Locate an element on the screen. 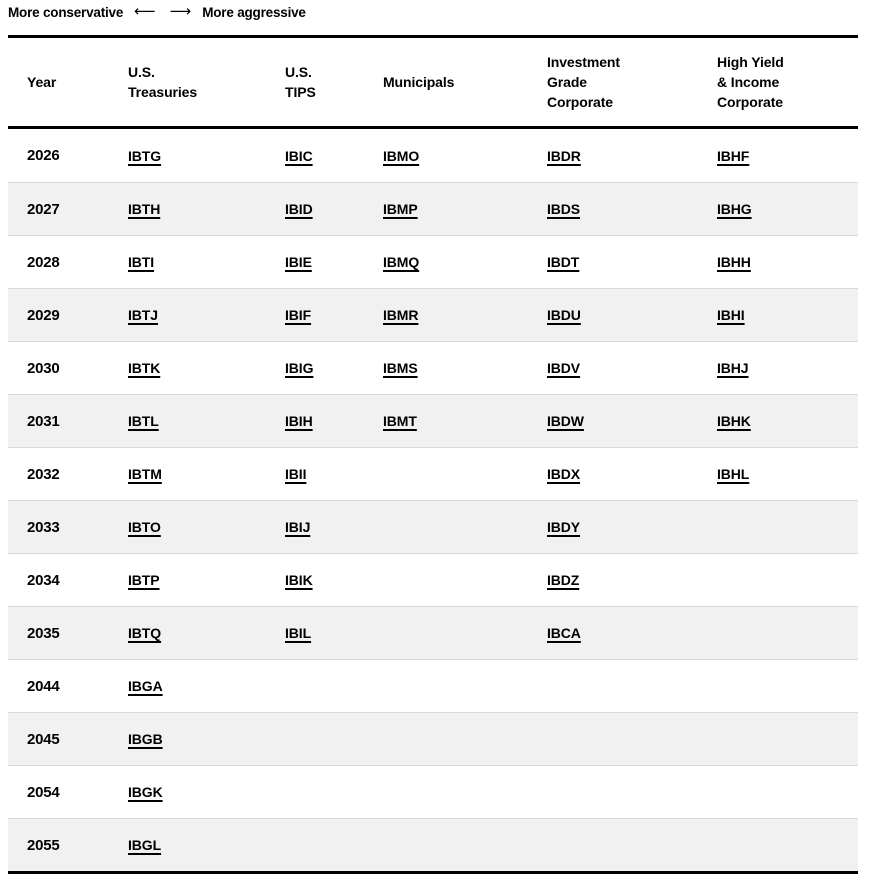  ticker-cell: IBDY is located at coordinates (632, 527).